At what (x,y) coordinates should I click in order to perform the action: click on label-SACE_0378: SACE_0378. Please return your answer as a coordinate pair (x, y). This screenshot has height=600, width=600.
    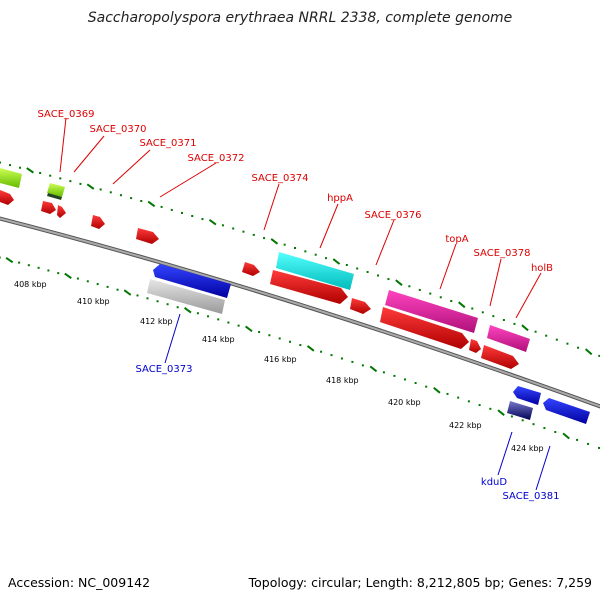
    Looking at the image, I should click on (502, 253).